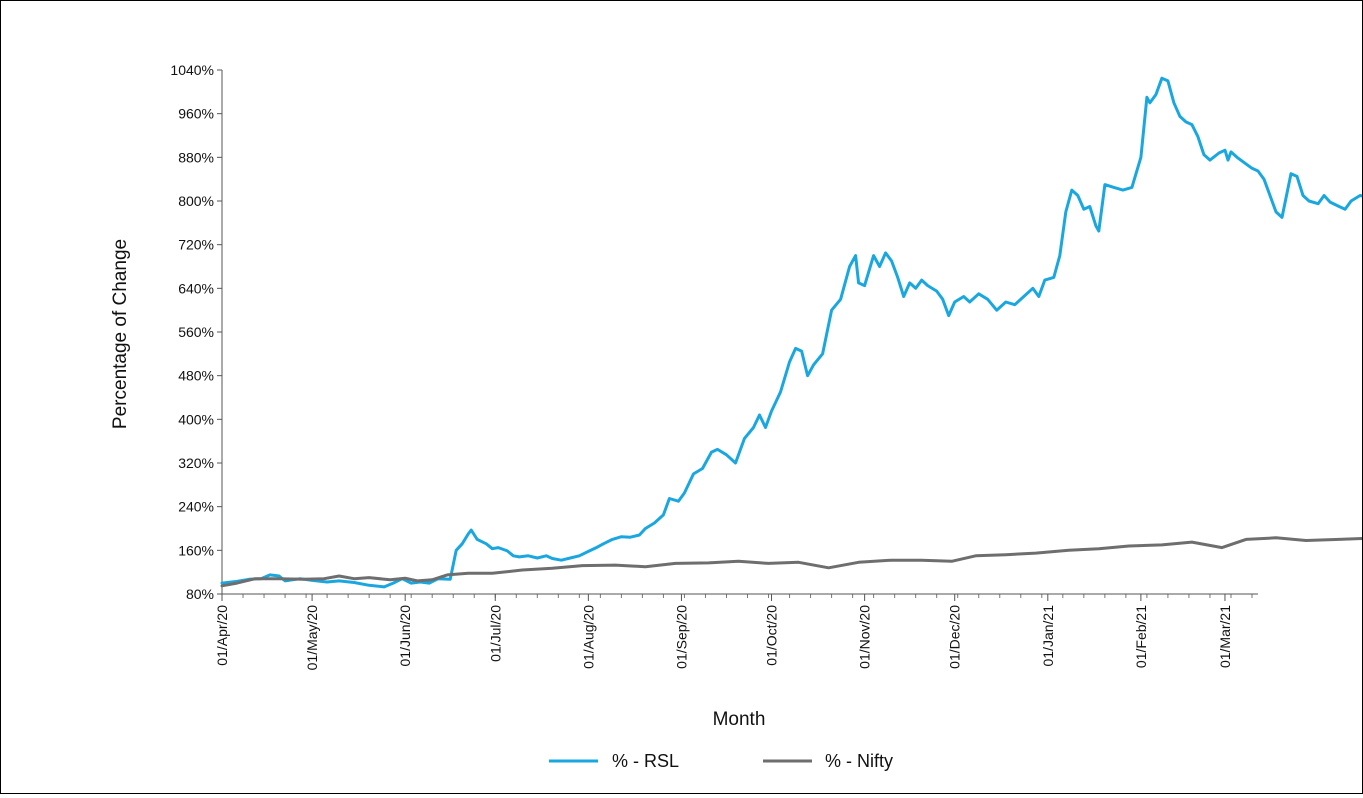 This screenshot has height=798, width=1363. I want to click on x-tick-label: 01/Sep/20, so click(681, 637).